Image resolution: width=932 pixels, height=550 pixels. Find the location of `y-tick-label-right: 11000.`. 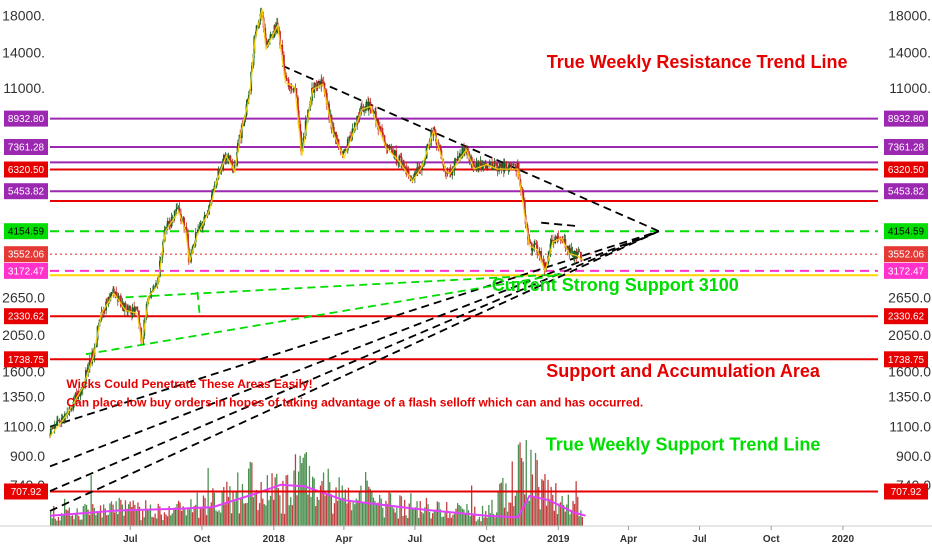

y-tick-label-right: 11000. is located at coordinates (910, 88).